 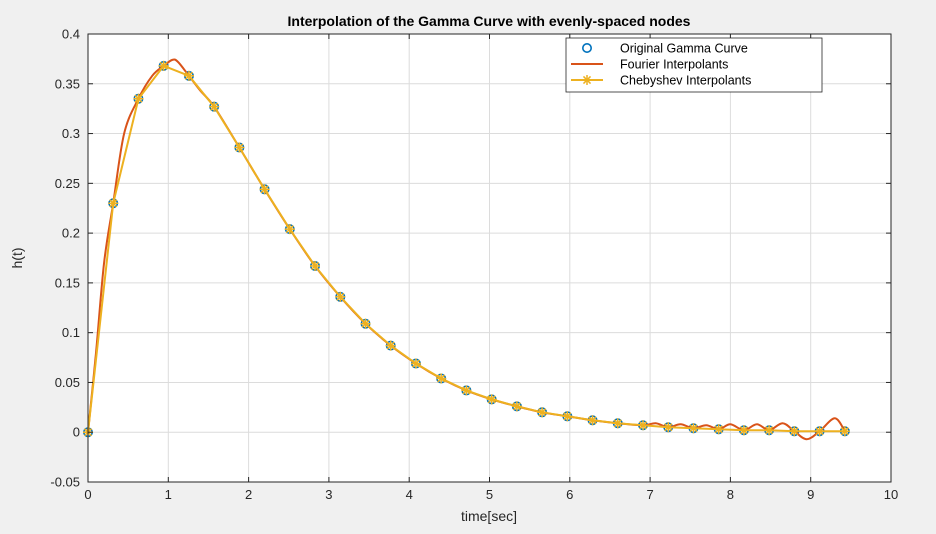 What do you see at coordinates (649, 494) in the screenshot?
I see `x-tick-label: 7` at bounding box center [649, 494].